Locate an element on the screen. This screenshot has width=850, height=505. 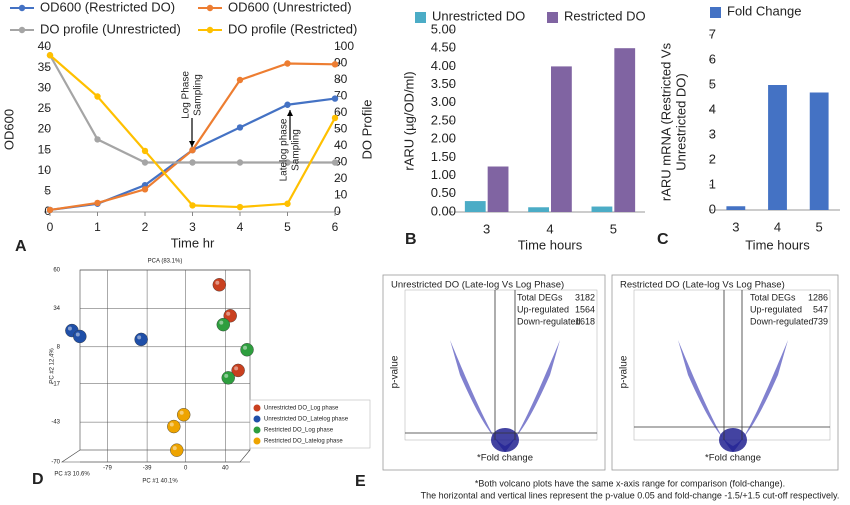
y2-axis-title: DO Profile is located at coordinates (366, 130).